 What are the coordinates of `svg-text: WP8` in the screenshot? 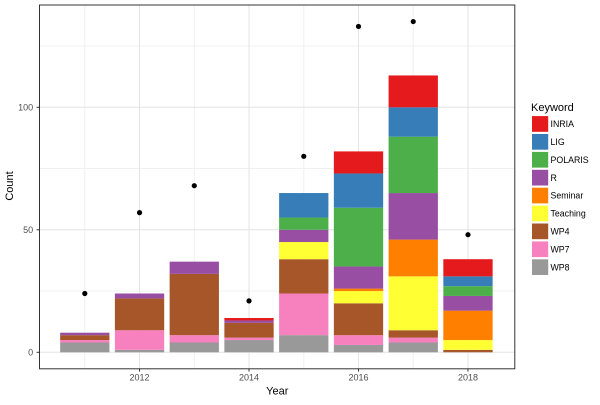 It's located at (560, 267).